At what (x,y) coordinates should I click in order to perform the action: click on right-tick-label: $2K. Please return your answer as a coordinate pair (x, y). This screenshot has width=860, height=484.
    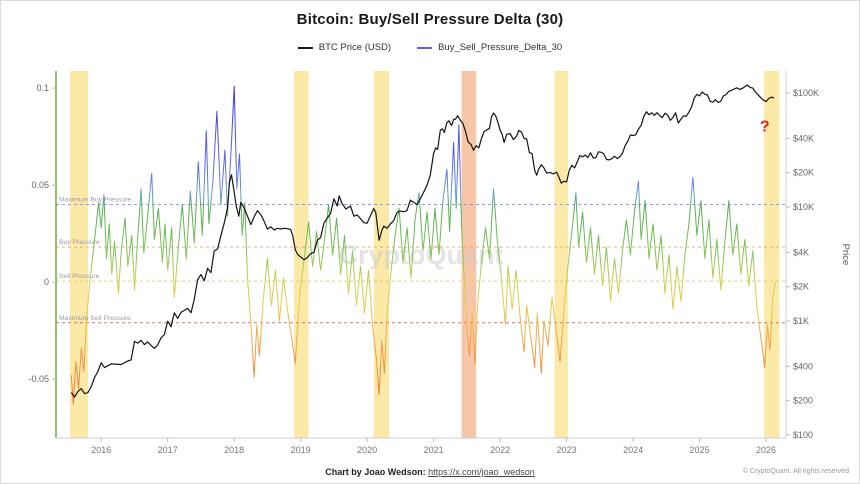
    Looking at the image, I should click on (801, 287).